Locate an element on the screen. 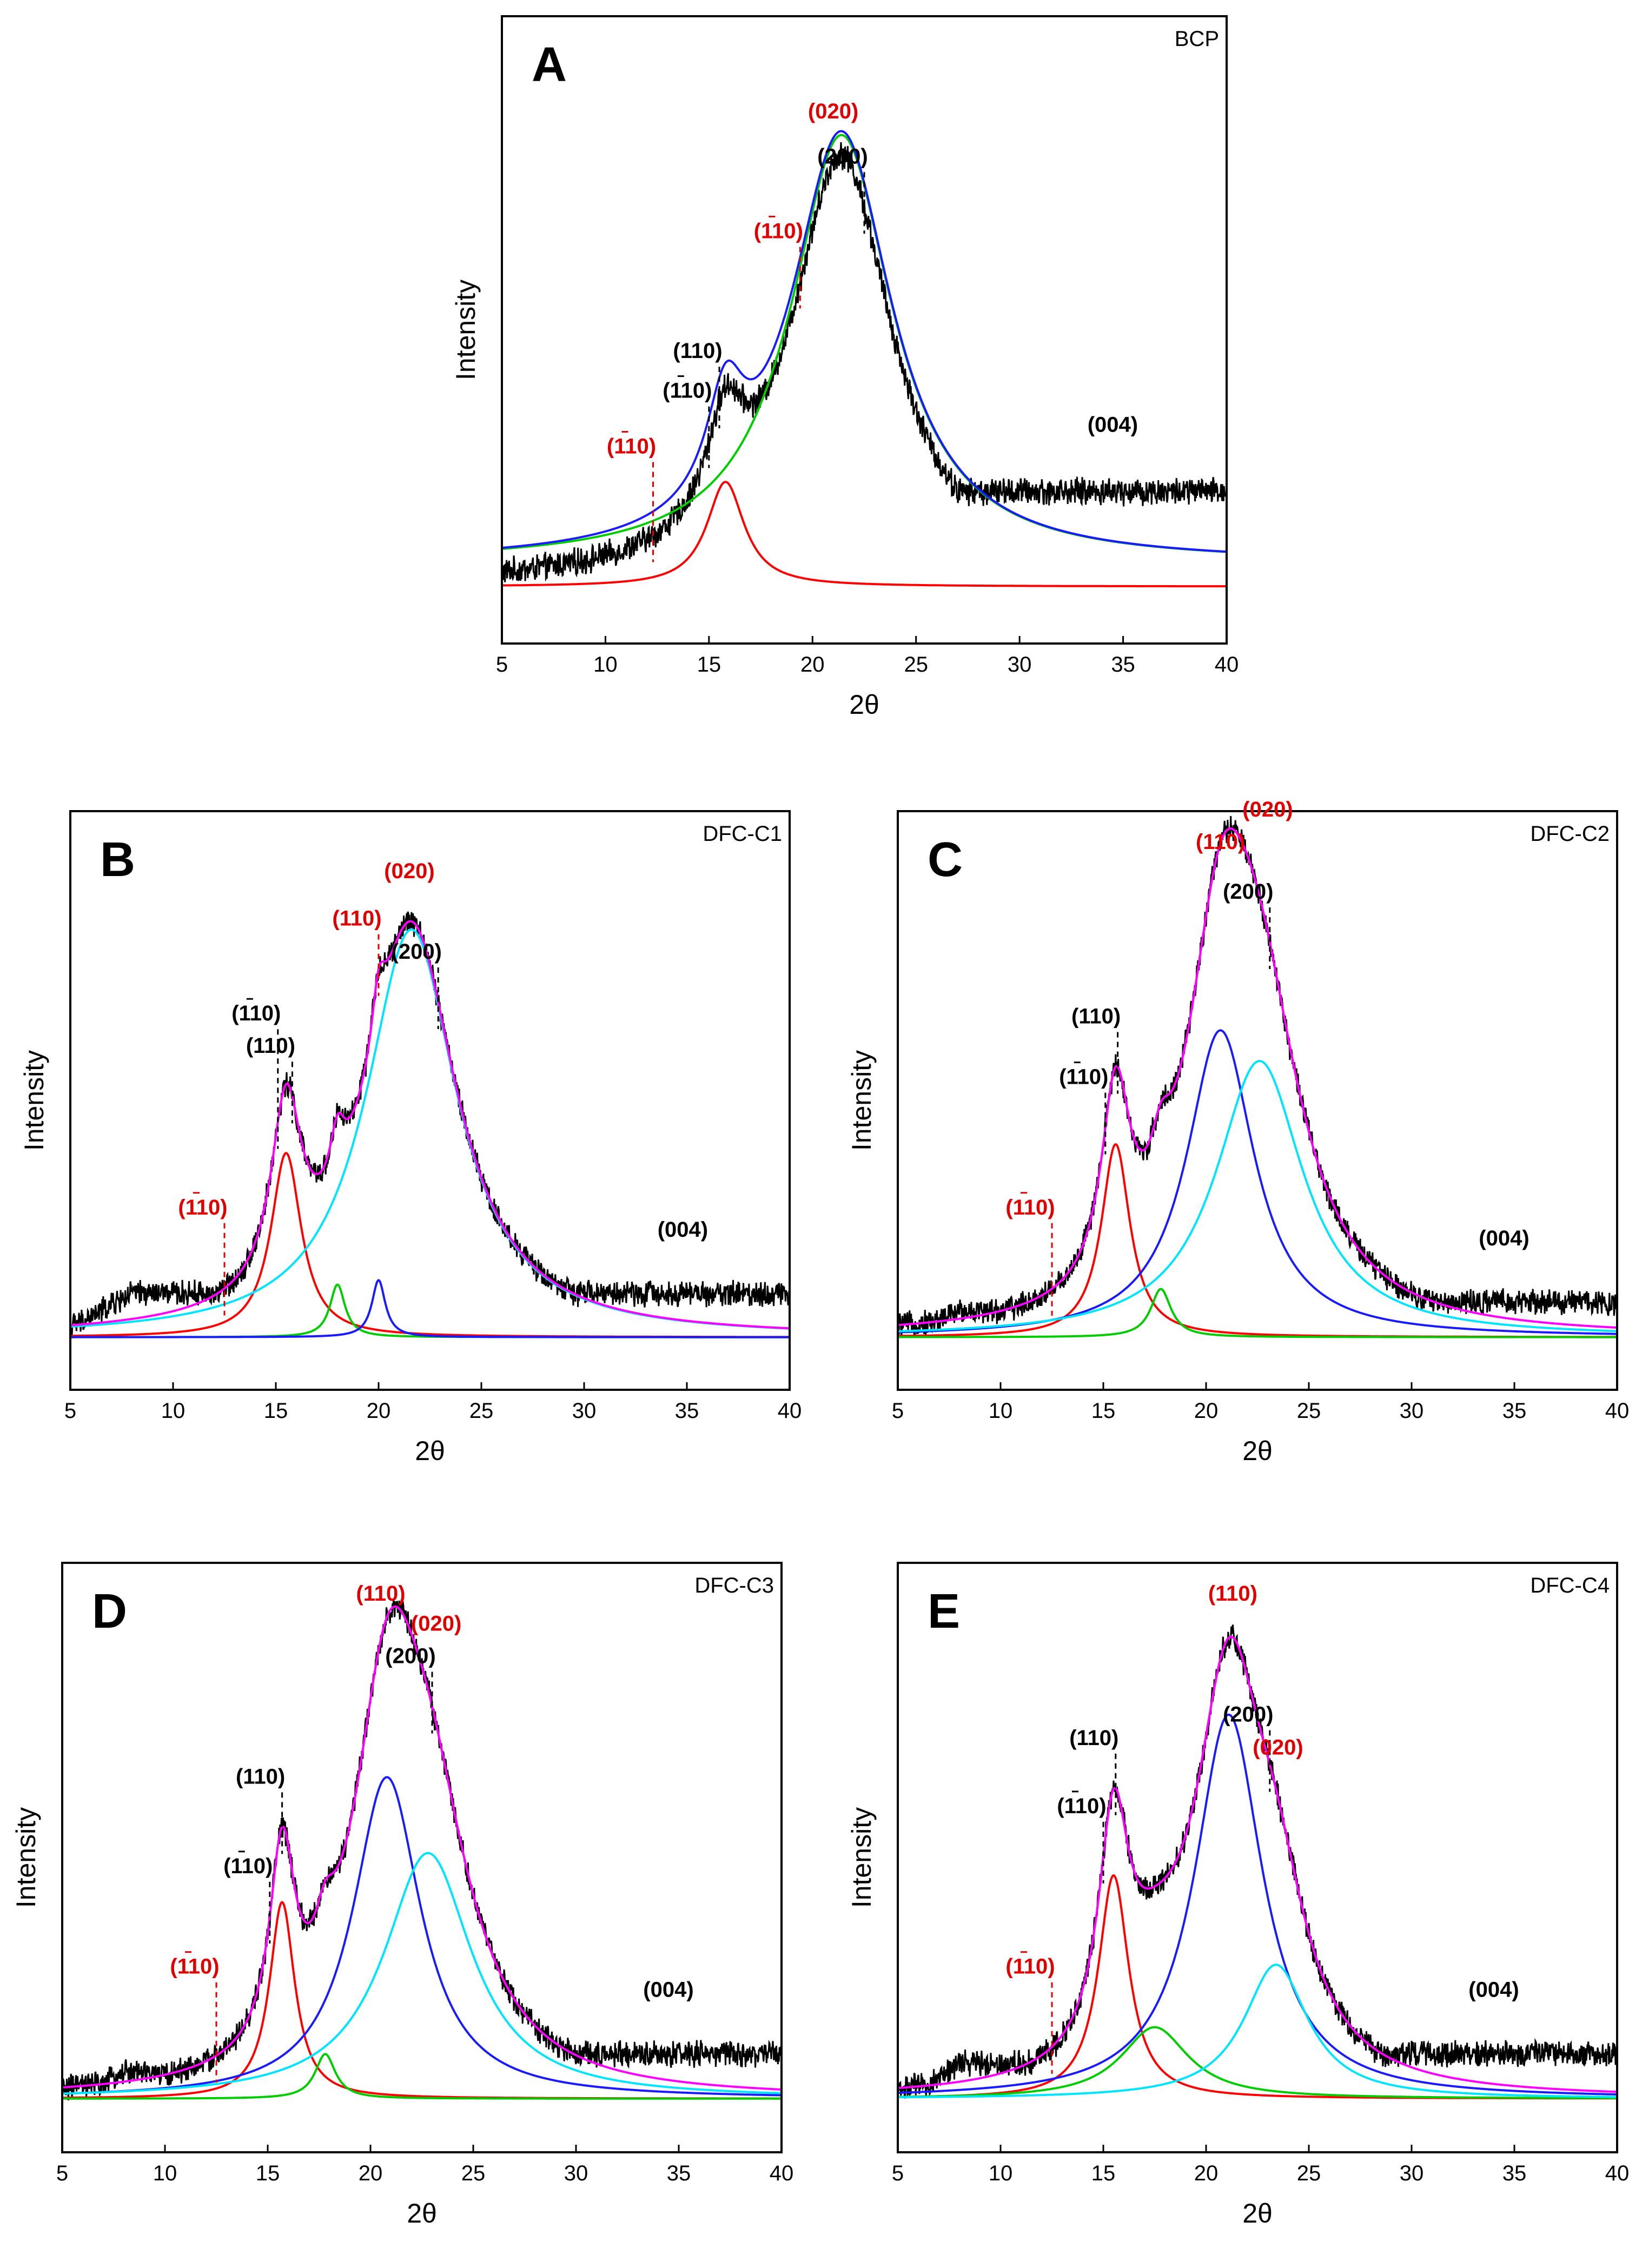 Image resolution: width=1642 pixels, height=2268 pixels. panel-letter: B is located at coordinates (117, 860).